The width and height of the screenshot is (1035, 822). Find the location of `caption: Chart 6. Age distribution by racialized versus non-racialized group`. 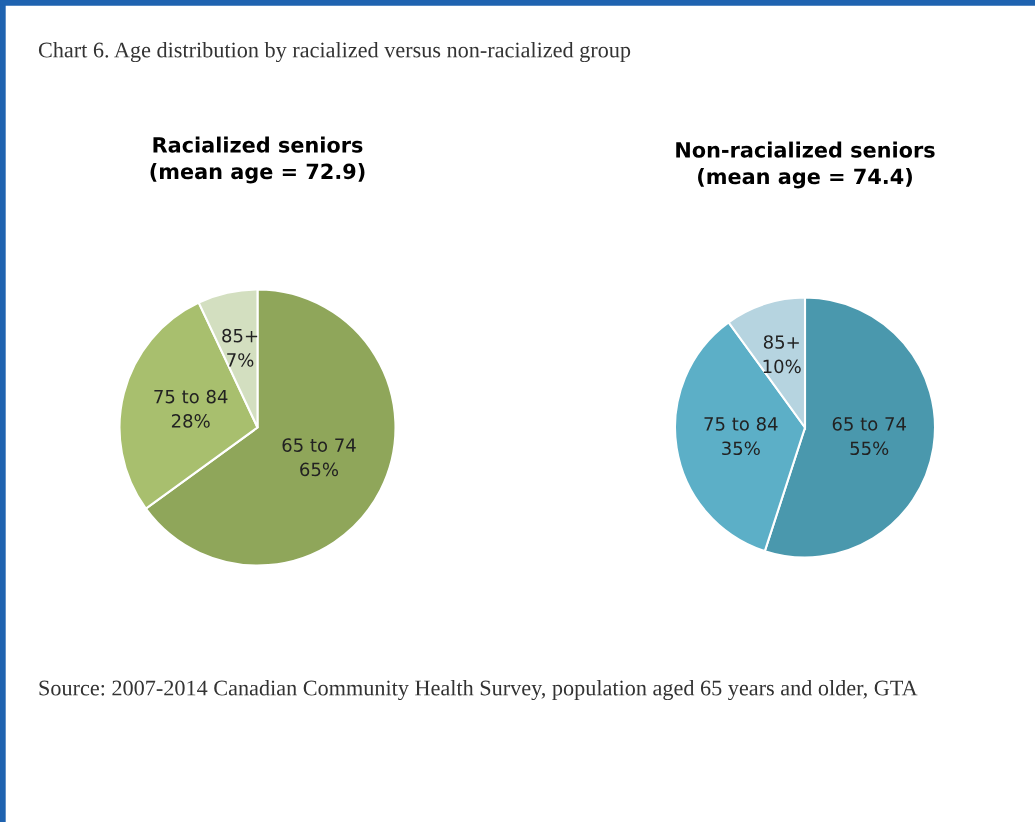

caption: Chart 6. Age distribution by racialized versus non-racialized group is located at coordinates (334, 52).